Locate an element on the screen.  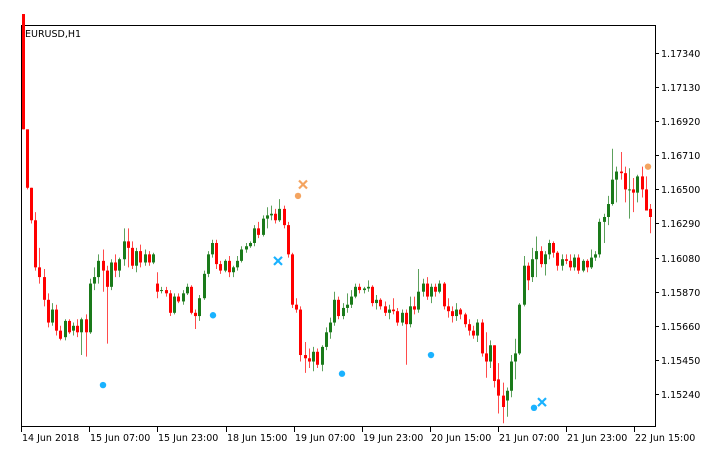
sell-cross-marker is located at coordinates (303, 184).